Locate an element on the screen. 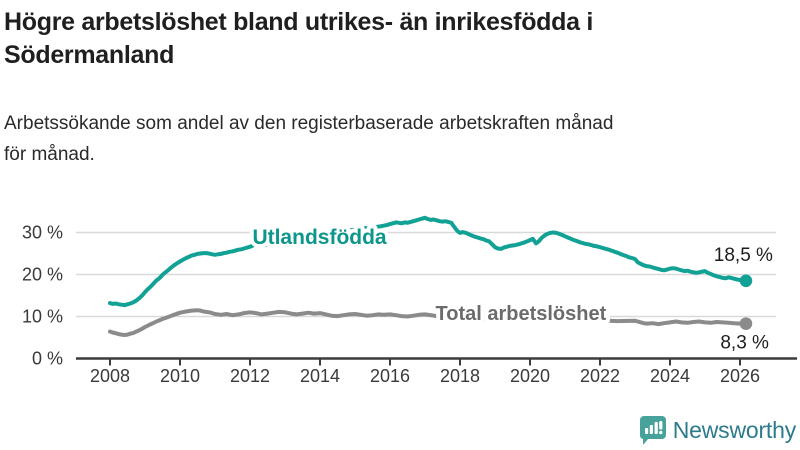 The width and height of the screenshot is (800, 450). newsworthy-logo-icon is located at coordinates (652, 430).